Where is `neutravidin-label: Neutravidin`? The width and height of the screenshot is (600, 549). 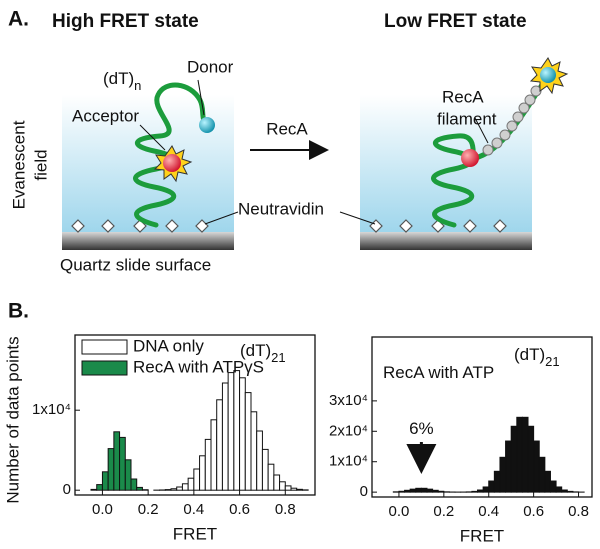 neutravidin-label: Neutravidin is located at coordinates (281, 208).